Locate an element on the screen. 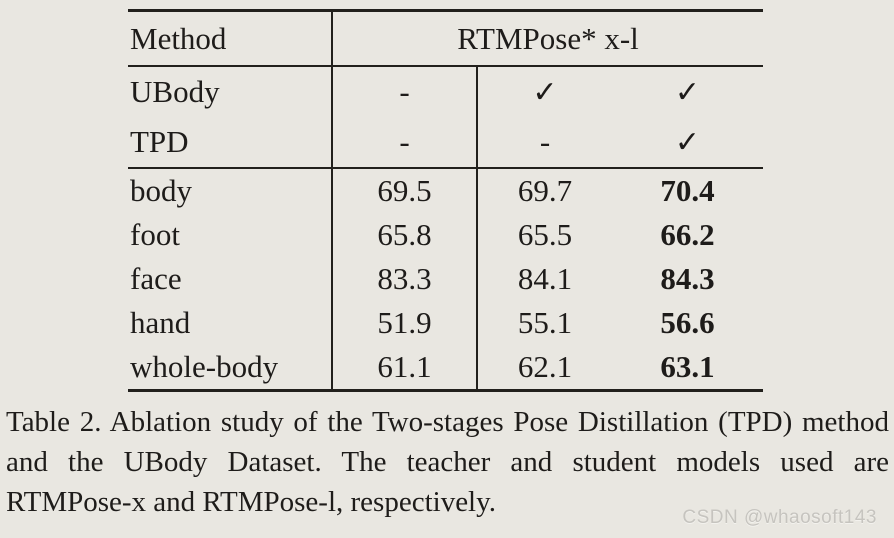 The height and width of the screenshot is (538, 894). table-cell-best: 63.1 is located at coordinates (687, 366).